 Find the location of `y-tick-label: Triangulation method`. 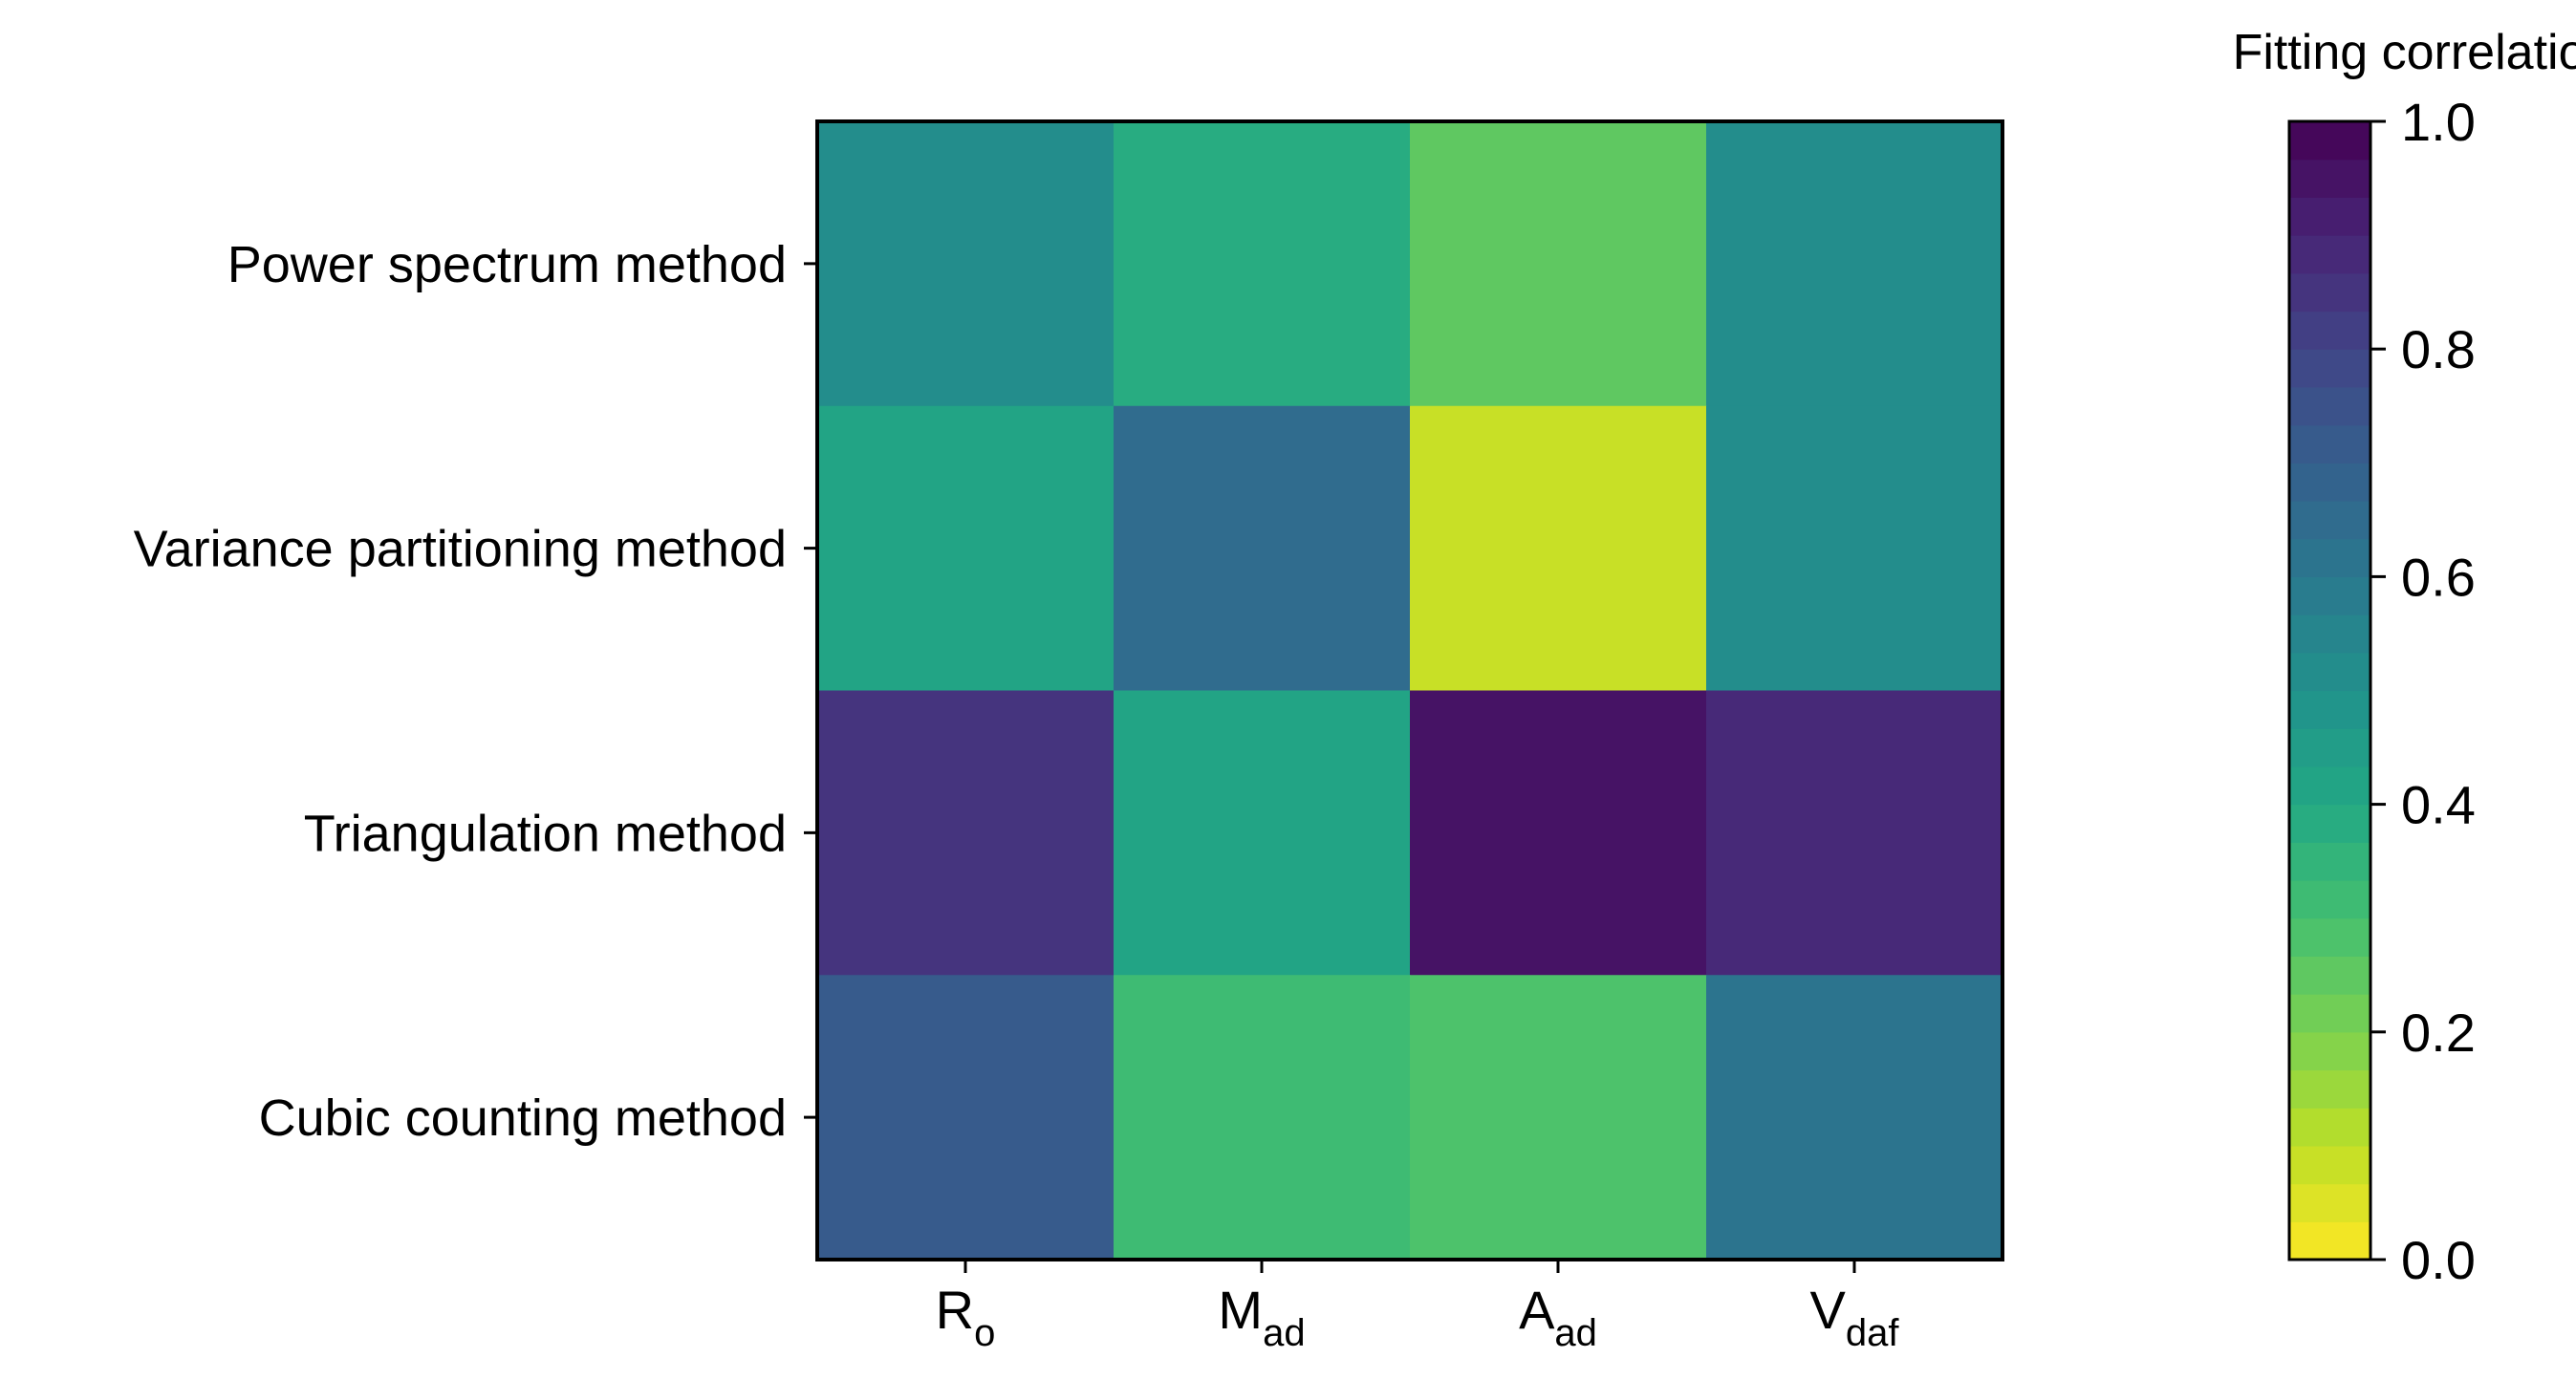

y-tick-label: Triangulation method is located at coordinates (545, 833).